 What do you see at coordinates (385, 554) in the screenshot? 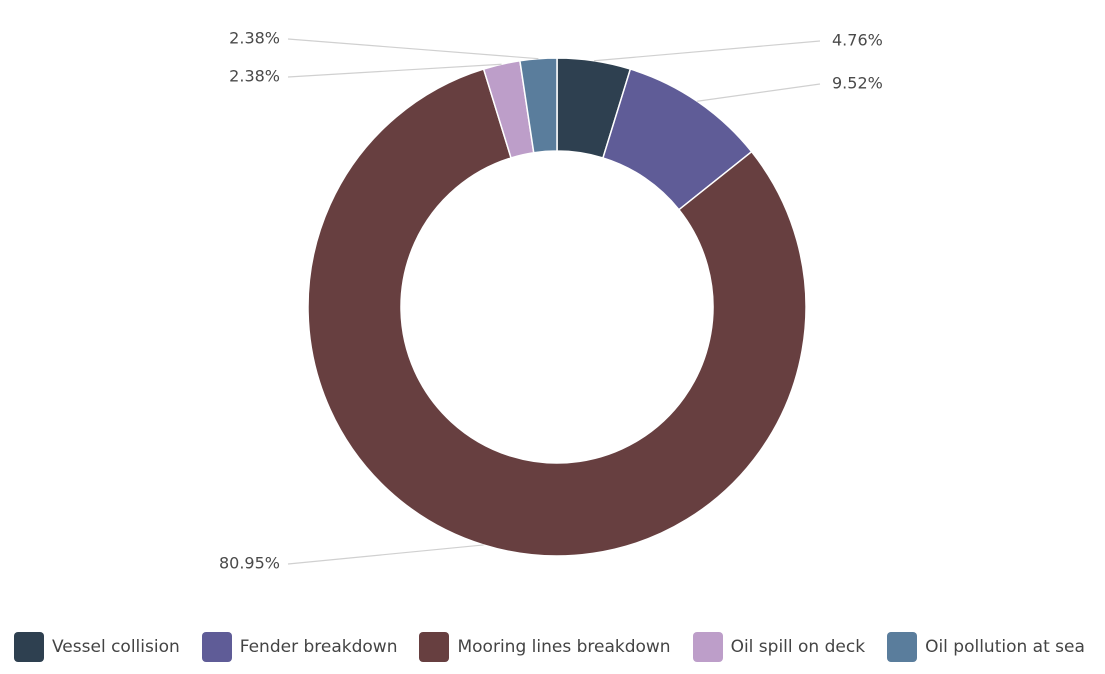
I see `leader-line-mooring-lines-breakdown` at bounding box center [385, 554].